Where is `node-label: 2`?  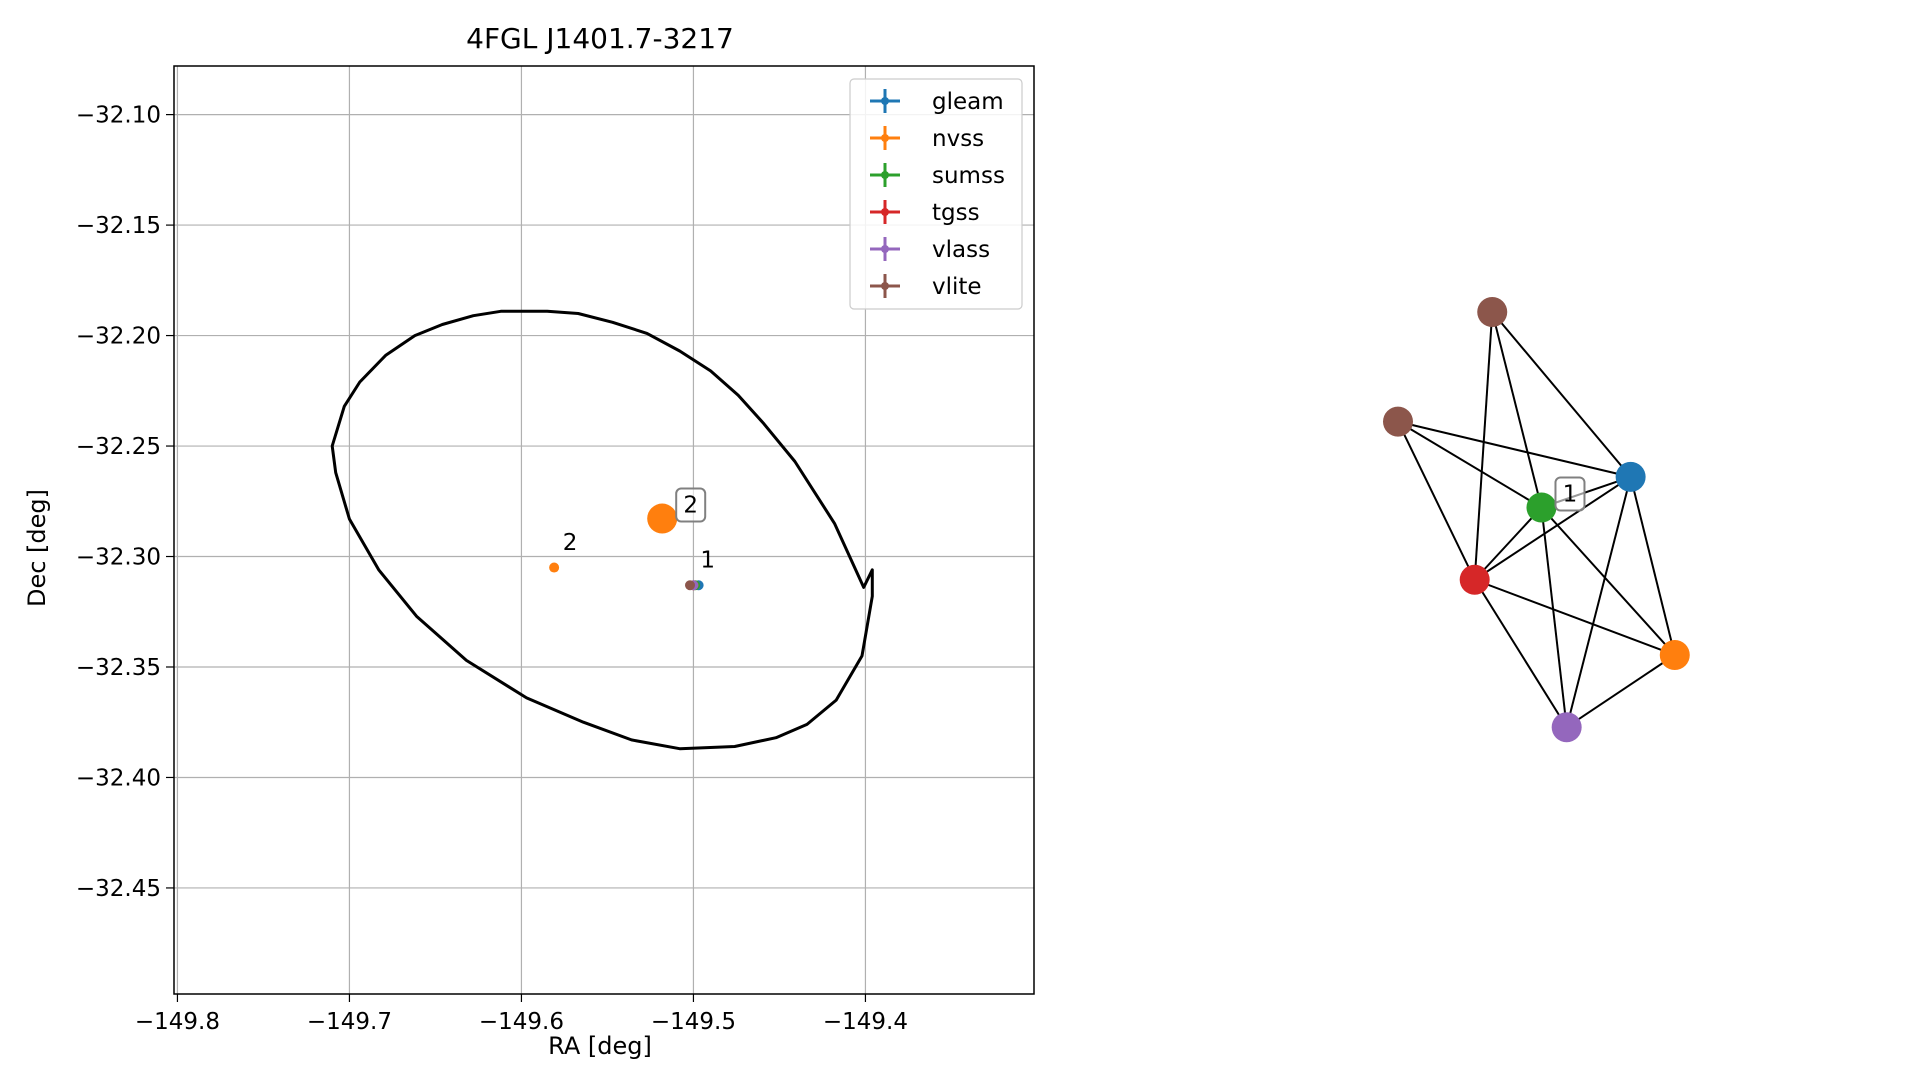 node-label: 2 is located at coordinates (690, 506).